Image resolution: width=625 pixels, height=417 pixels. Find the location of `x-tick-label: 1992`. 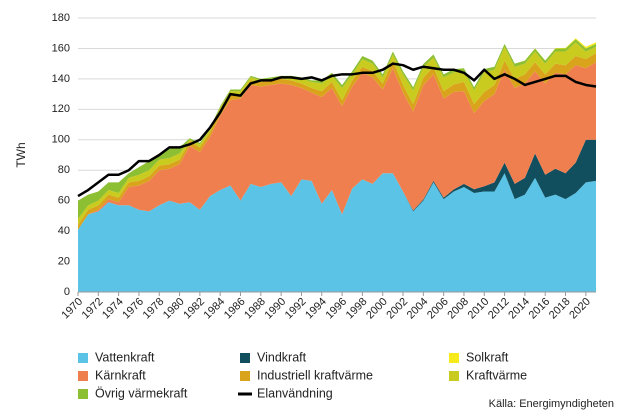

x-tick-label: 1992 is located at coordinates (296, 309).